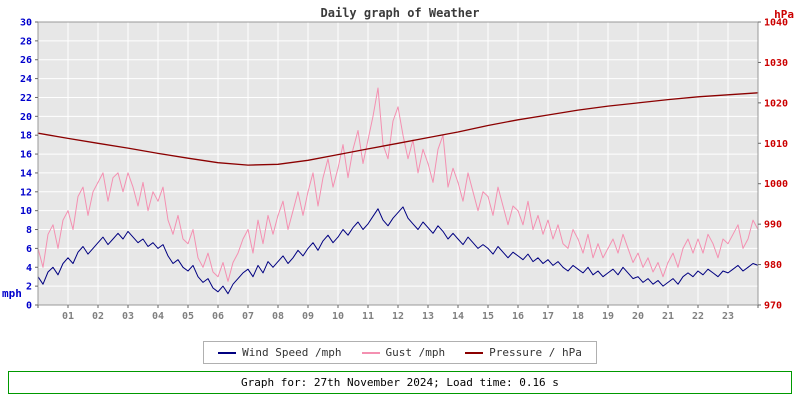  Describe the element at coordinates (29, 306) in the screenshot. I see `svg-text: 0` at that location.